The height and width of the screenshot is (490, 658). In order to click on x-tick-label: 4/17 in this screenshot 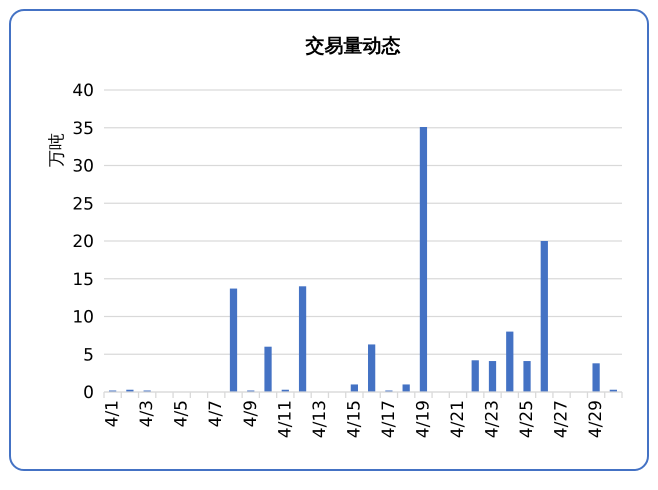, I will do `click(388, 419)`.